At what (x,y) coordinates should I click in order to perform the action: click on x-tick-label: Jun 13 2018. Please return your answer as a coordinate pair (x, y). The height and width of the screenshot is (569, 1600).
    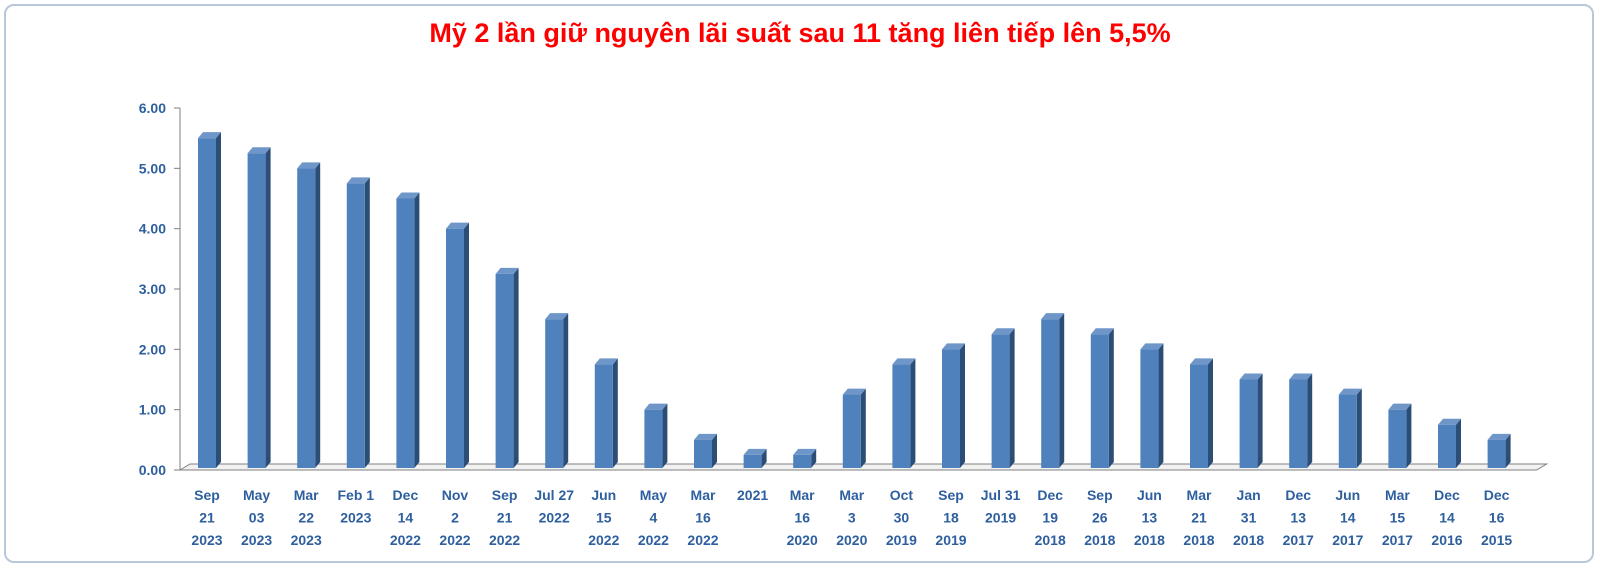
    Looking at the image, I should click on (1149, 517).